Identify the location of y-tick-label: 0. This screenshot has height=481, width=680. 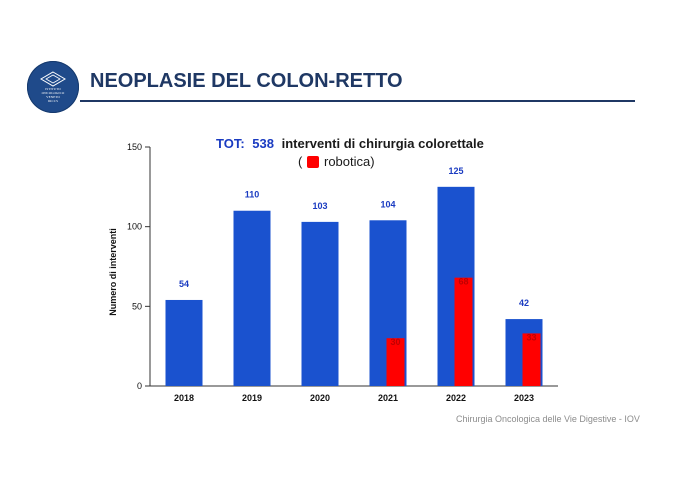
(139, 386).